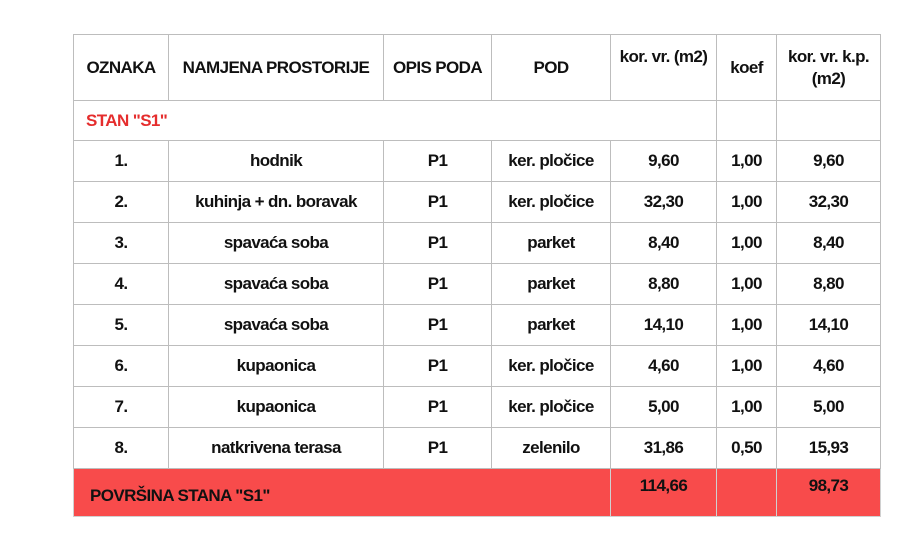  I want to click on table-row: 1. hodnik P1 ker. pločice 9,60 1,00 9,60, so click(477, 161).